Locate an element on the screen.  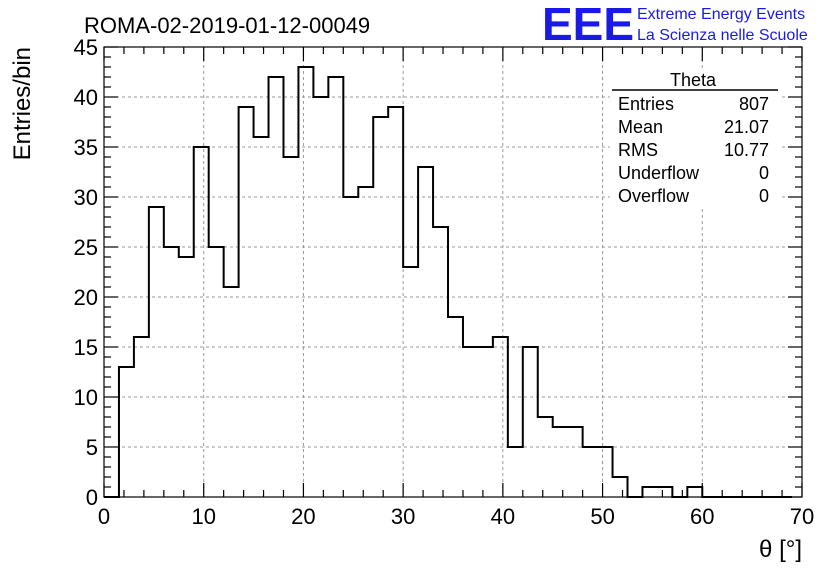
stats-row-label: Underflow is located at coordinates (659, 173).